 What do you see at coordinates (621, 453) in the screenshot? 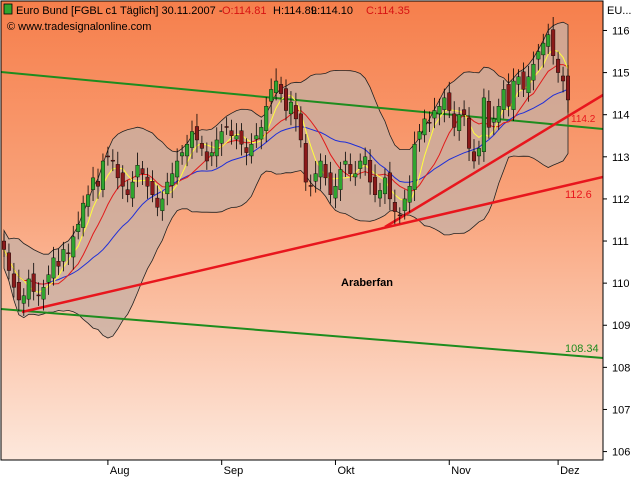
I see `y-tick-label: 106` at bounding box center [621, 453].